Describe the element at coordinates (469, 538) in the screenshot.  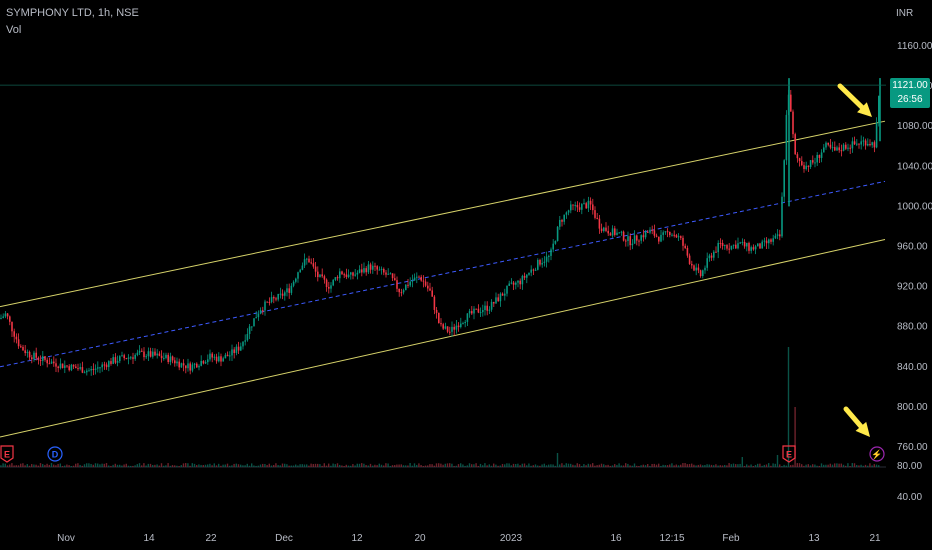
I see `time-axis: Nov 14 22 Dec 12 20 2023 16 12:15 Feb 13 21` at that location.